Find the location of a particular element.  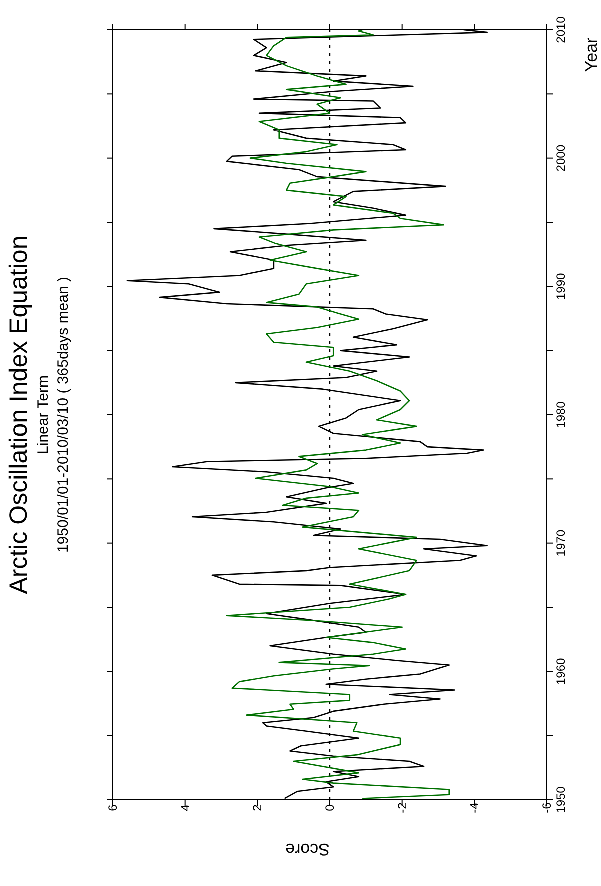

x-axis-title: Score is located at coordinates (308, 849).